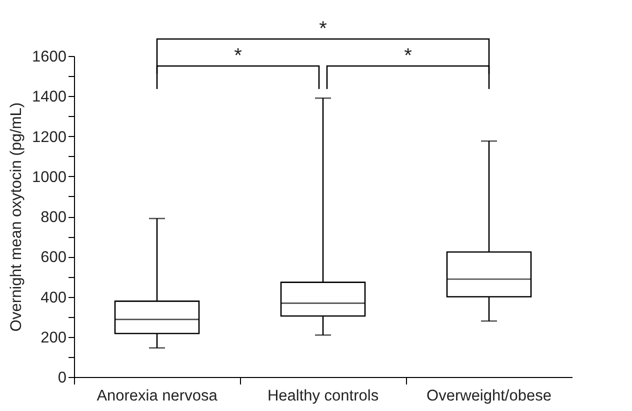  What do you see at coordinates (49, 137) in the screenshot?
I see `y-tick-label: 1200` at bounding box center [49, 137].